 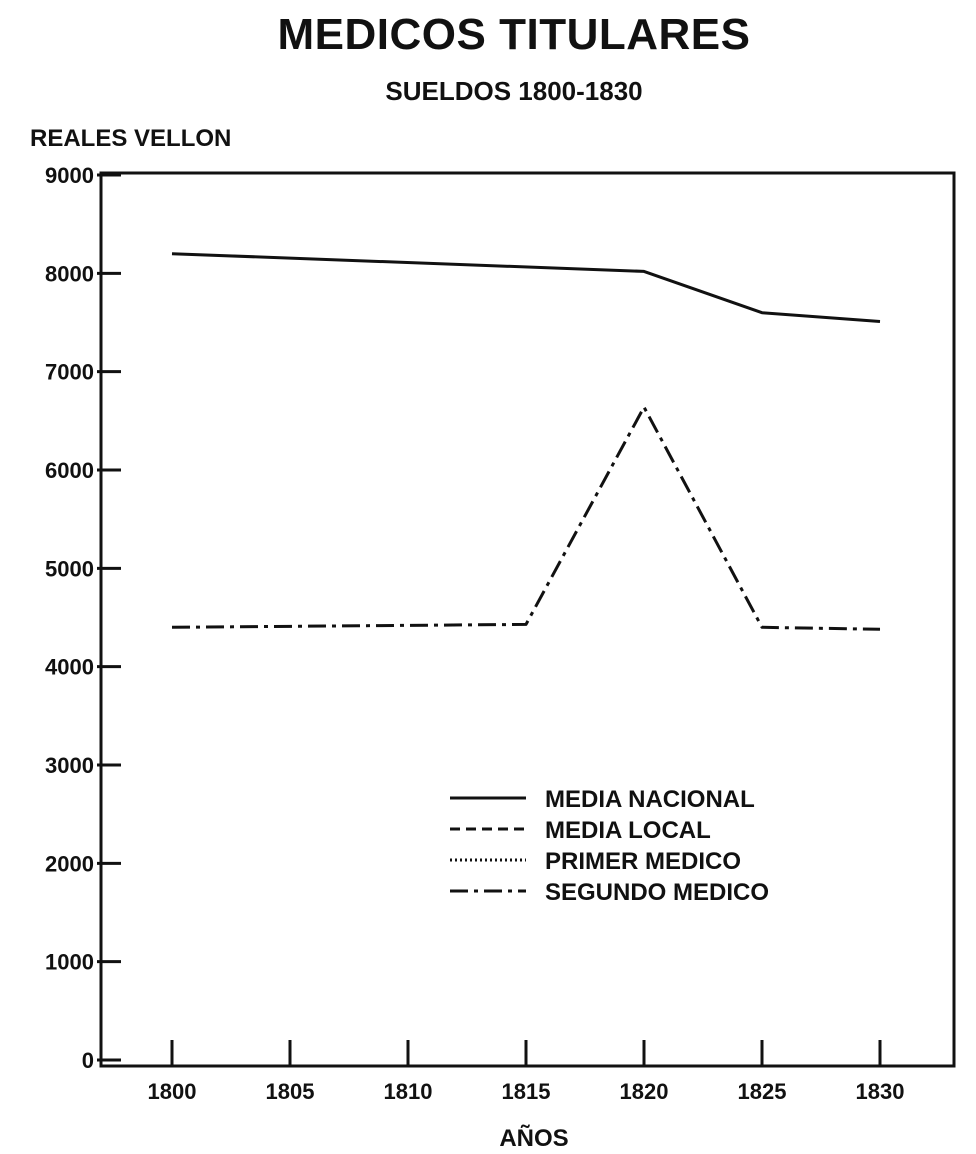 I want to click on x-tick-label-1830: 1830, so click(x=880, y=1091).